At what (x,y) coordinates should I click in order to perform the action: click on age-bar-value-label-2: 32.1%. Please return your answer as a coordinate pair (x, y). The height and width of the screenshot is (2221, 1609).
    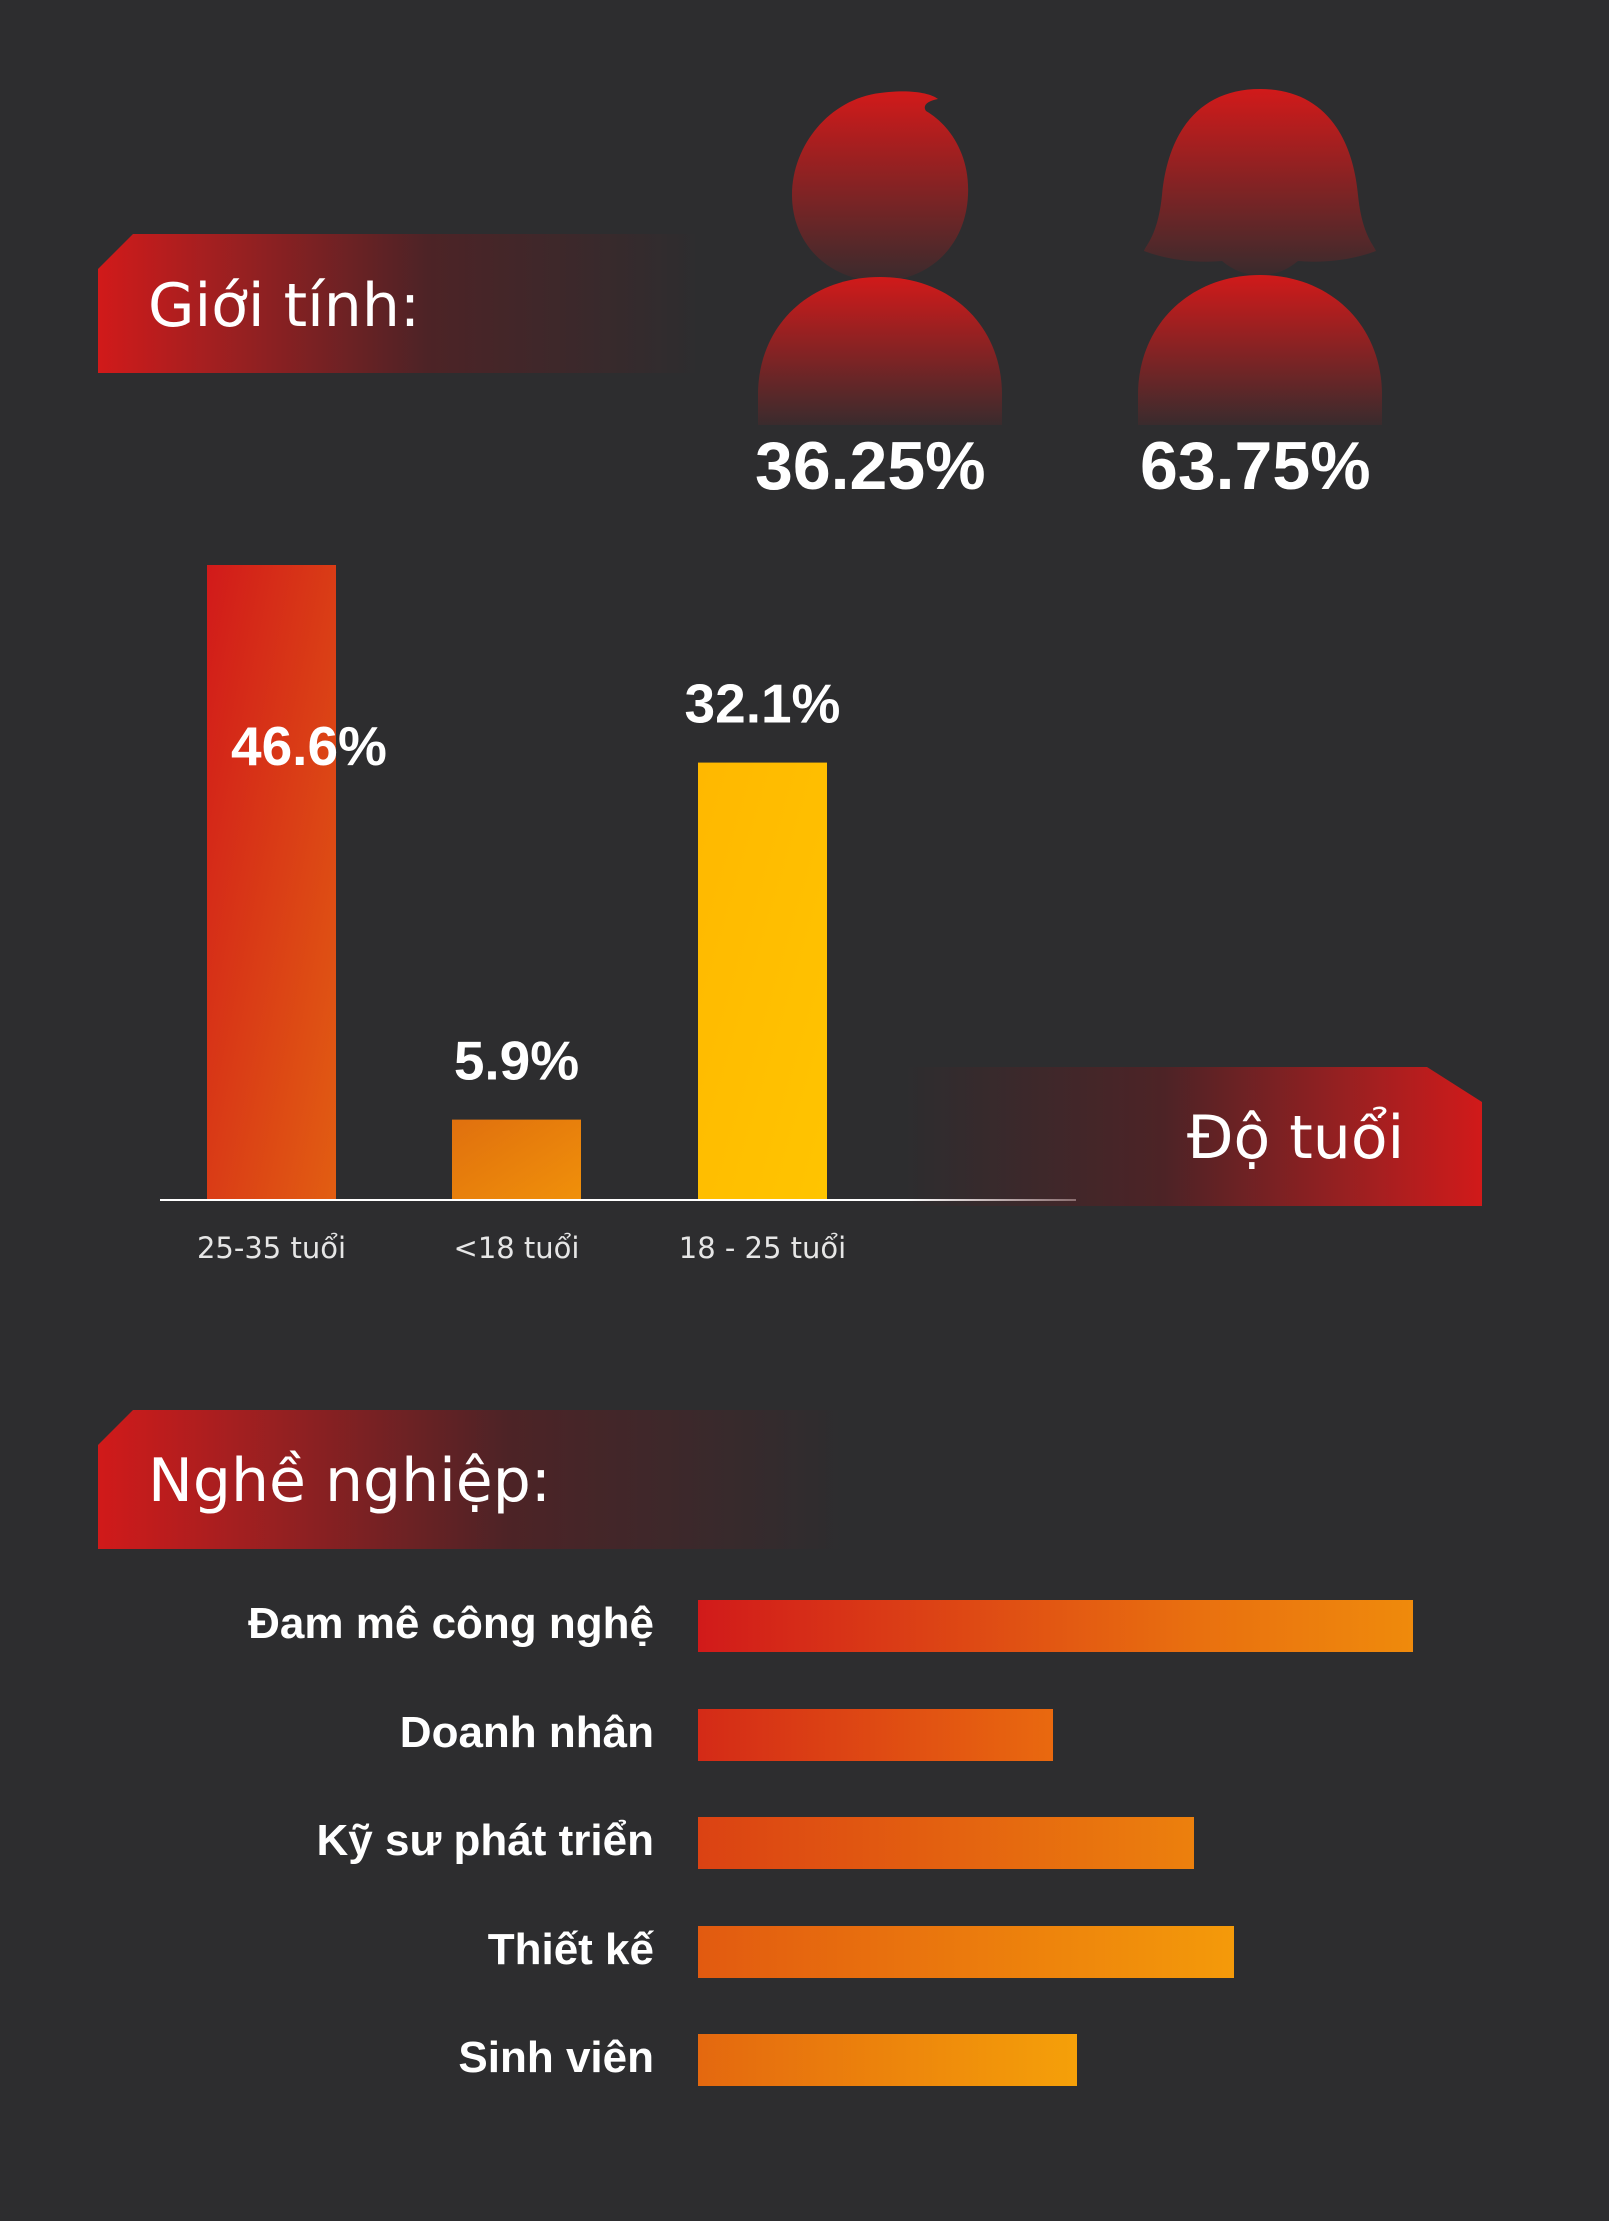
    Looking at the image, I should click on (763, 704).